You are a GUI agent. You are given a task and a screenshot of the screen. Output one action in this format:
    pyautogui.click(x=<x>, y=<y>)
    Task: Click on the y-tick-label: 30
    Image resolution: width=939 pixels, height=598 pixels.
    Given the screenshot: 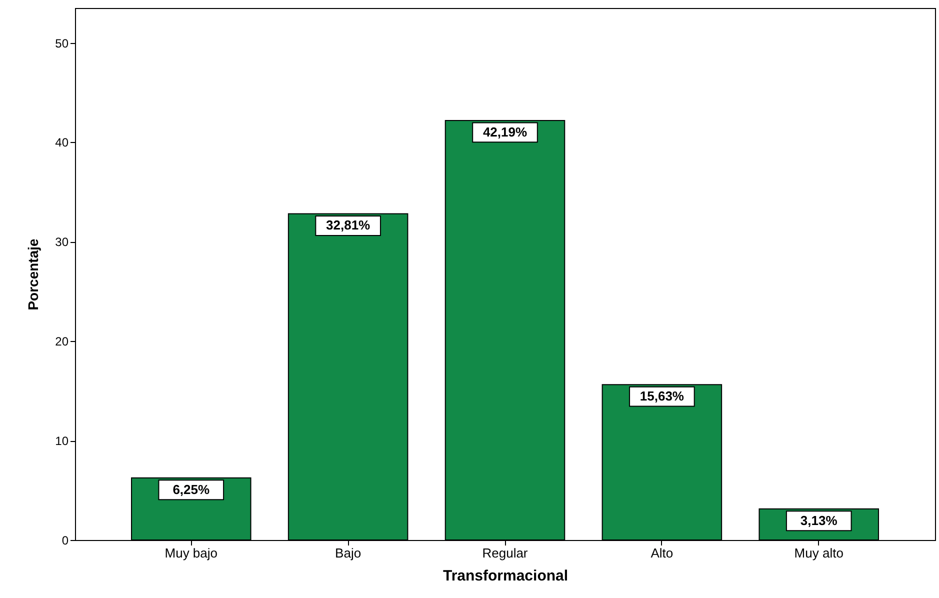 What is the action you would take?
    pyautogui.click(x=62, y=242)
    